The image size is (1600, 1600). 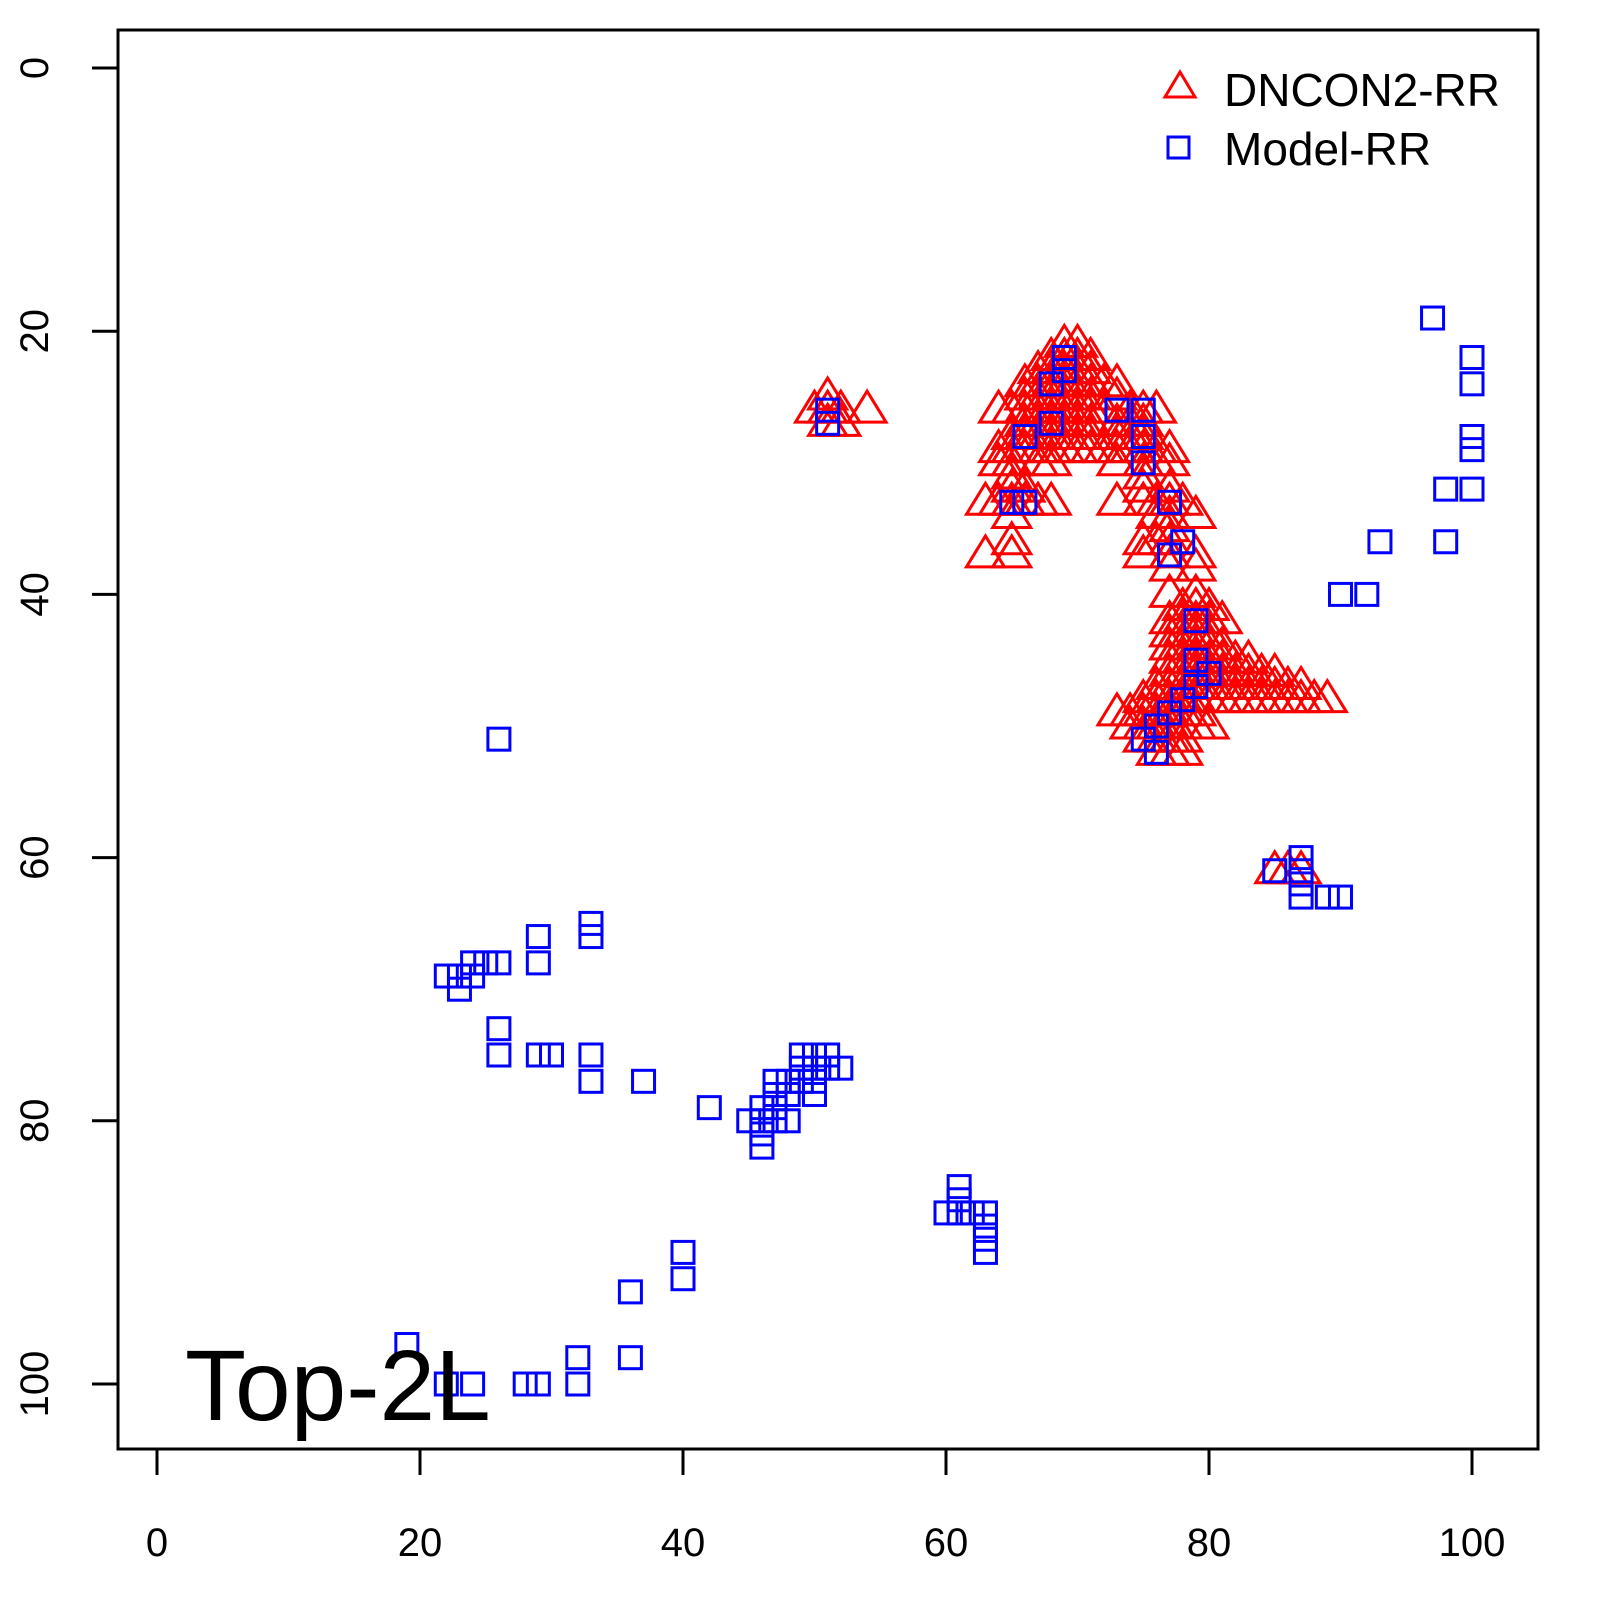 I want to click on y-tick-label: 40, so click(x=35, y=594).